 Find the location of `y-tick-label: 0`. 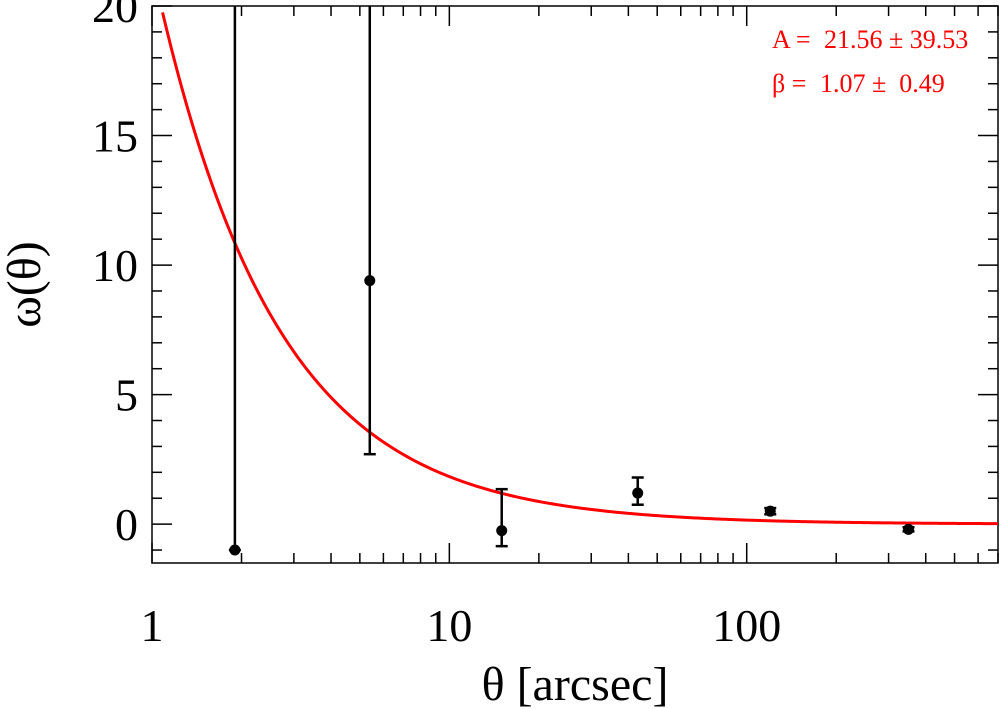

y-tick-label: 0 is located at coordinates (126, 524).